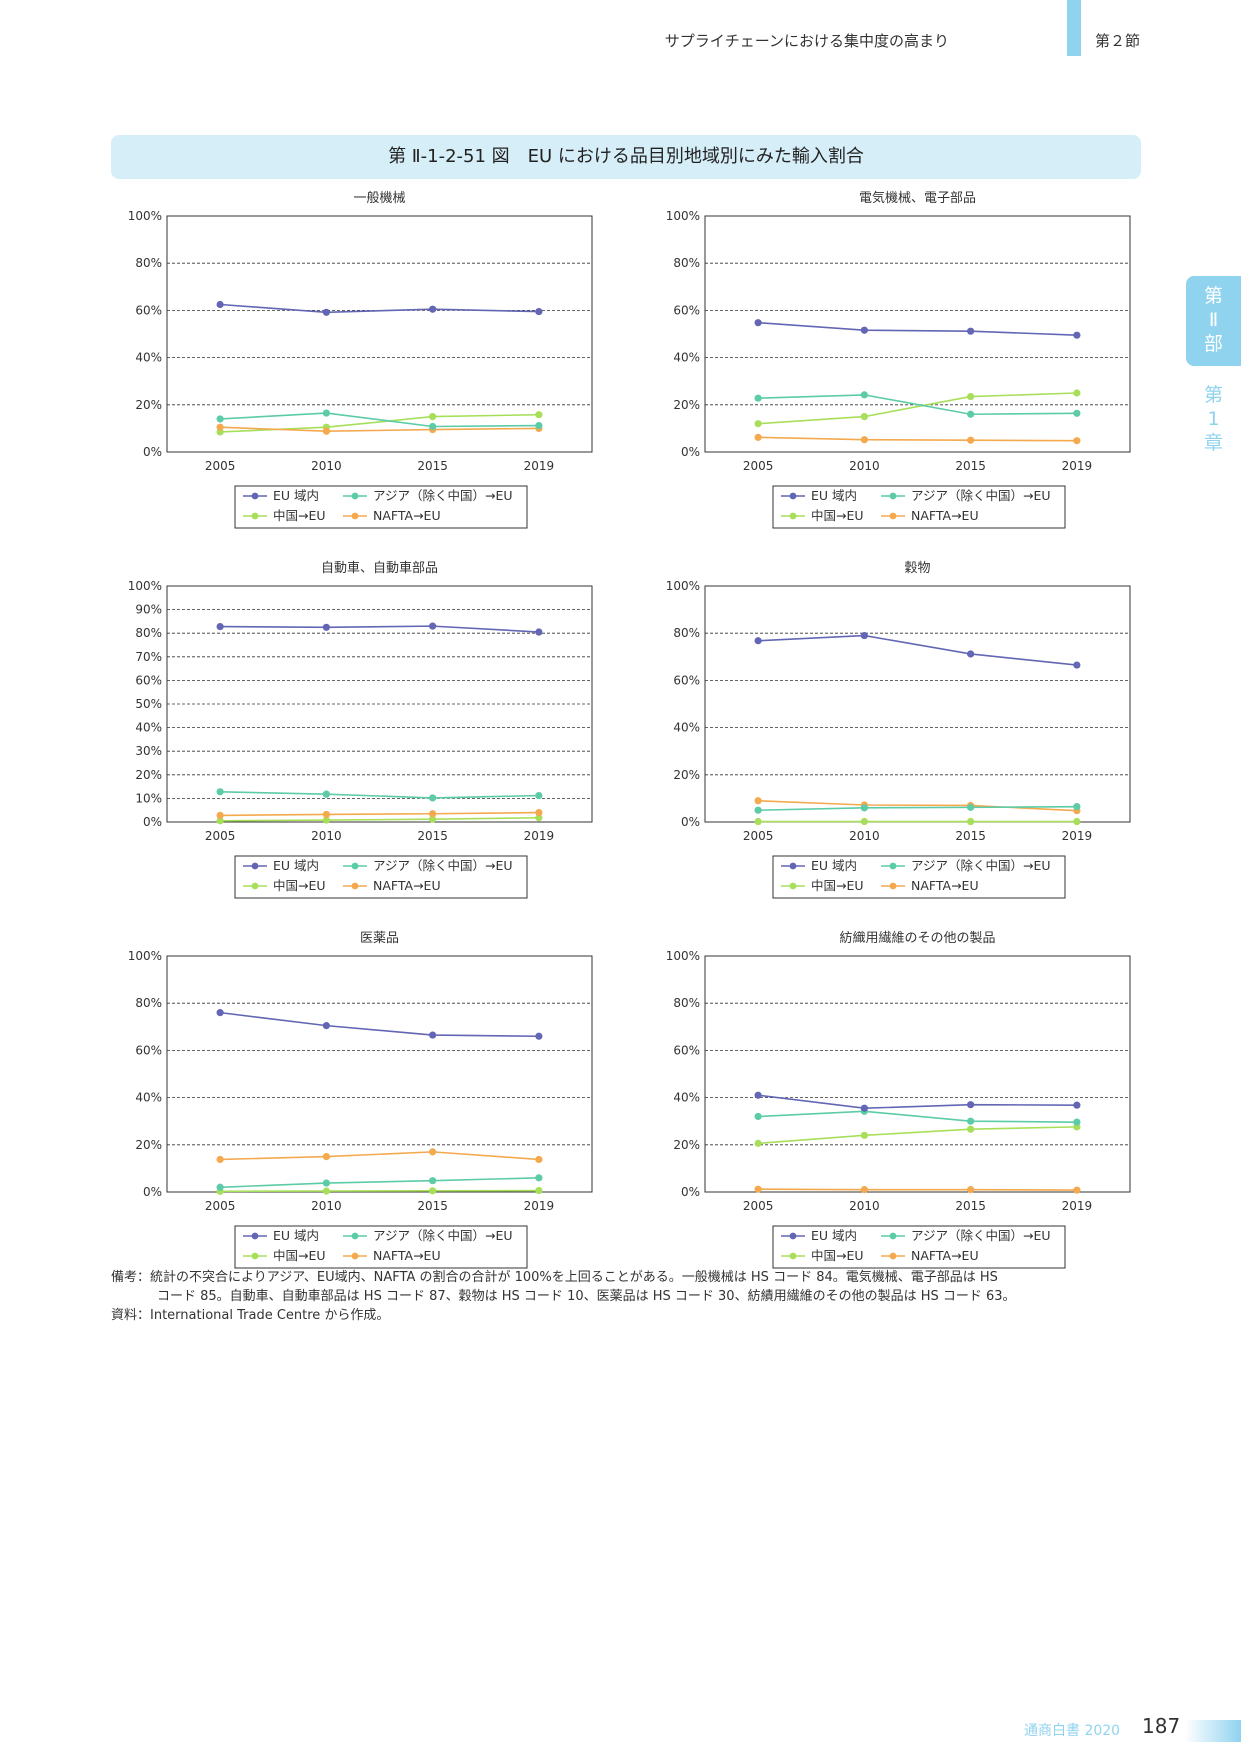 The height and width of the screenshot is (1754, 1241). What do you see at coordinates (148, 751) in the screenshot?
I see `y-tick-label: 30%` at bounding box center [148, 751].